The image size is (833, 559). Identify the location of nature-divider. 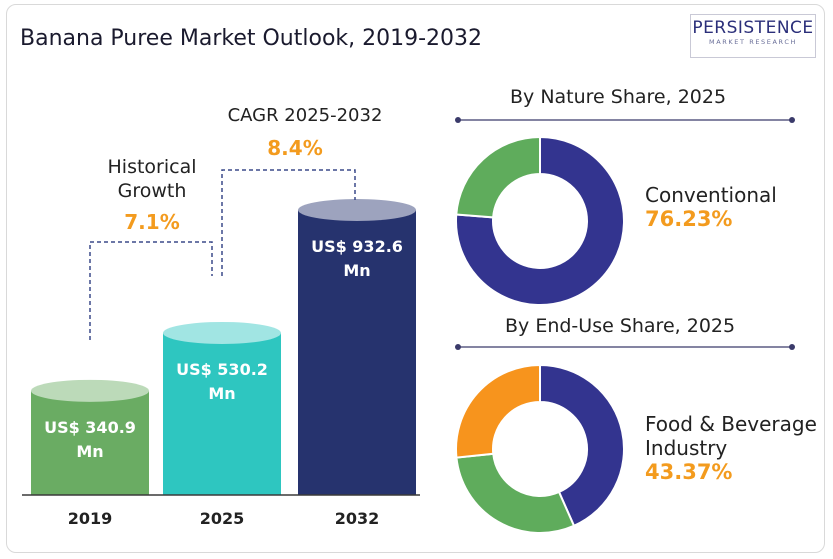
(625, 120).